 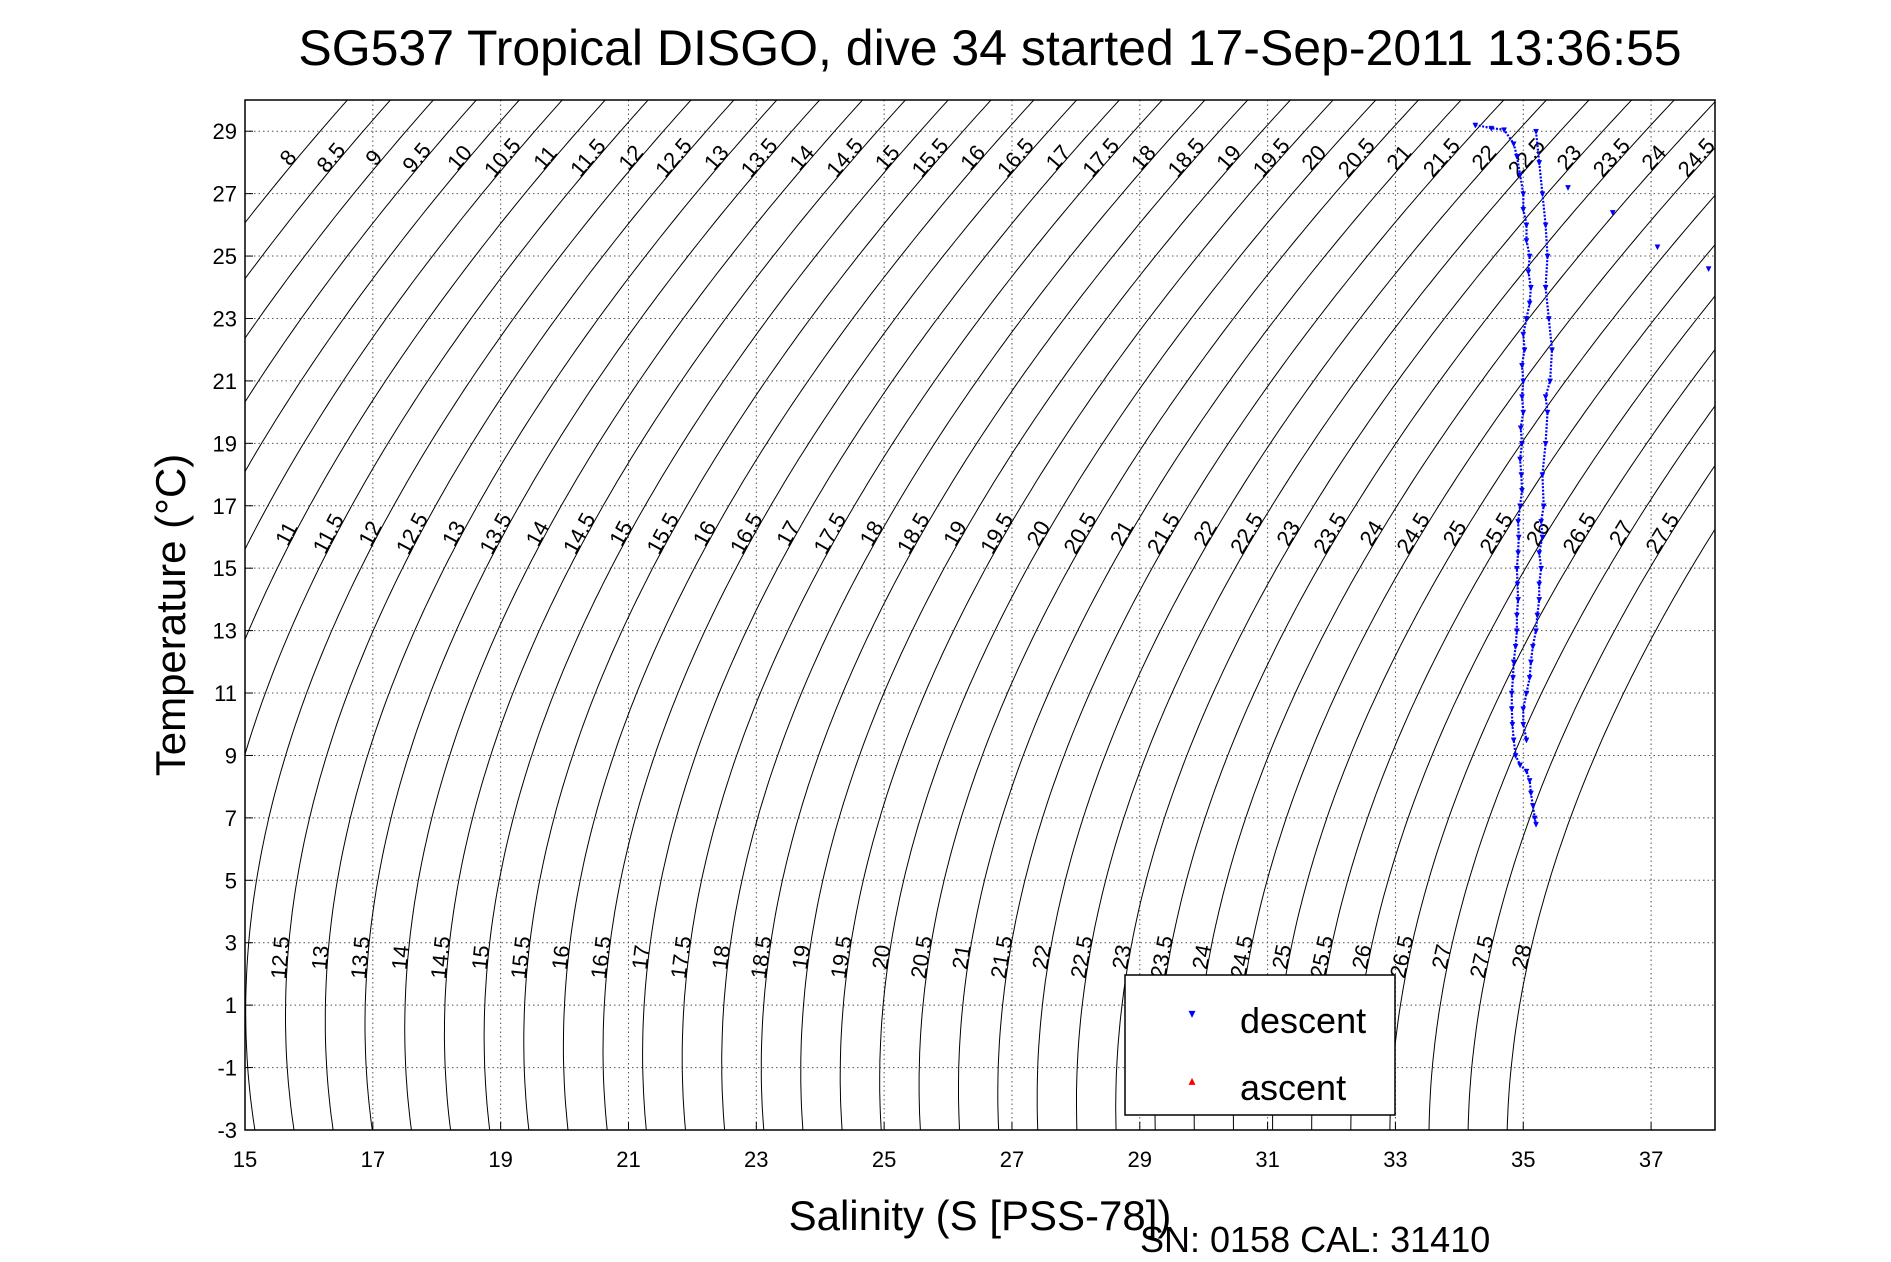 What do you see at coordinates (231, 880) in the screenshot?
I see `y-tick-label: 5` at bounding box center [231, 880].